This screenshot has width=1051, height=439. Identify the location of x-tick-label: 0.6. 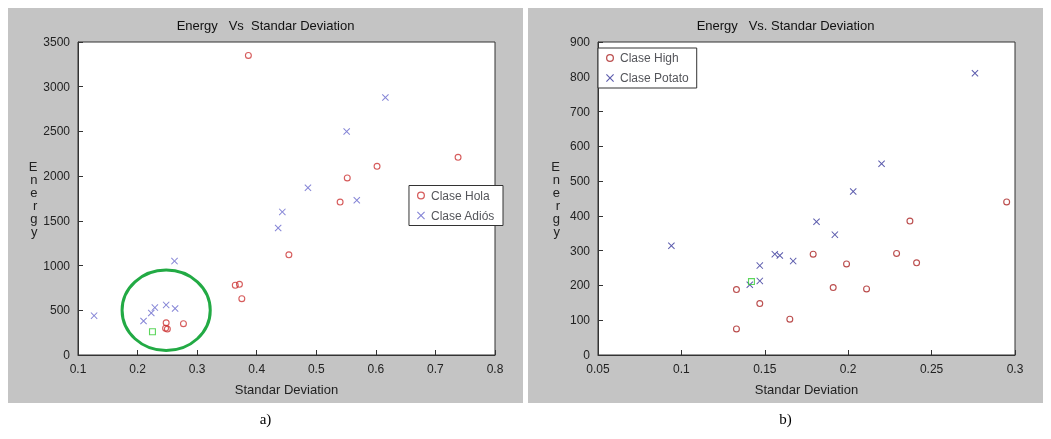
(376, 369).